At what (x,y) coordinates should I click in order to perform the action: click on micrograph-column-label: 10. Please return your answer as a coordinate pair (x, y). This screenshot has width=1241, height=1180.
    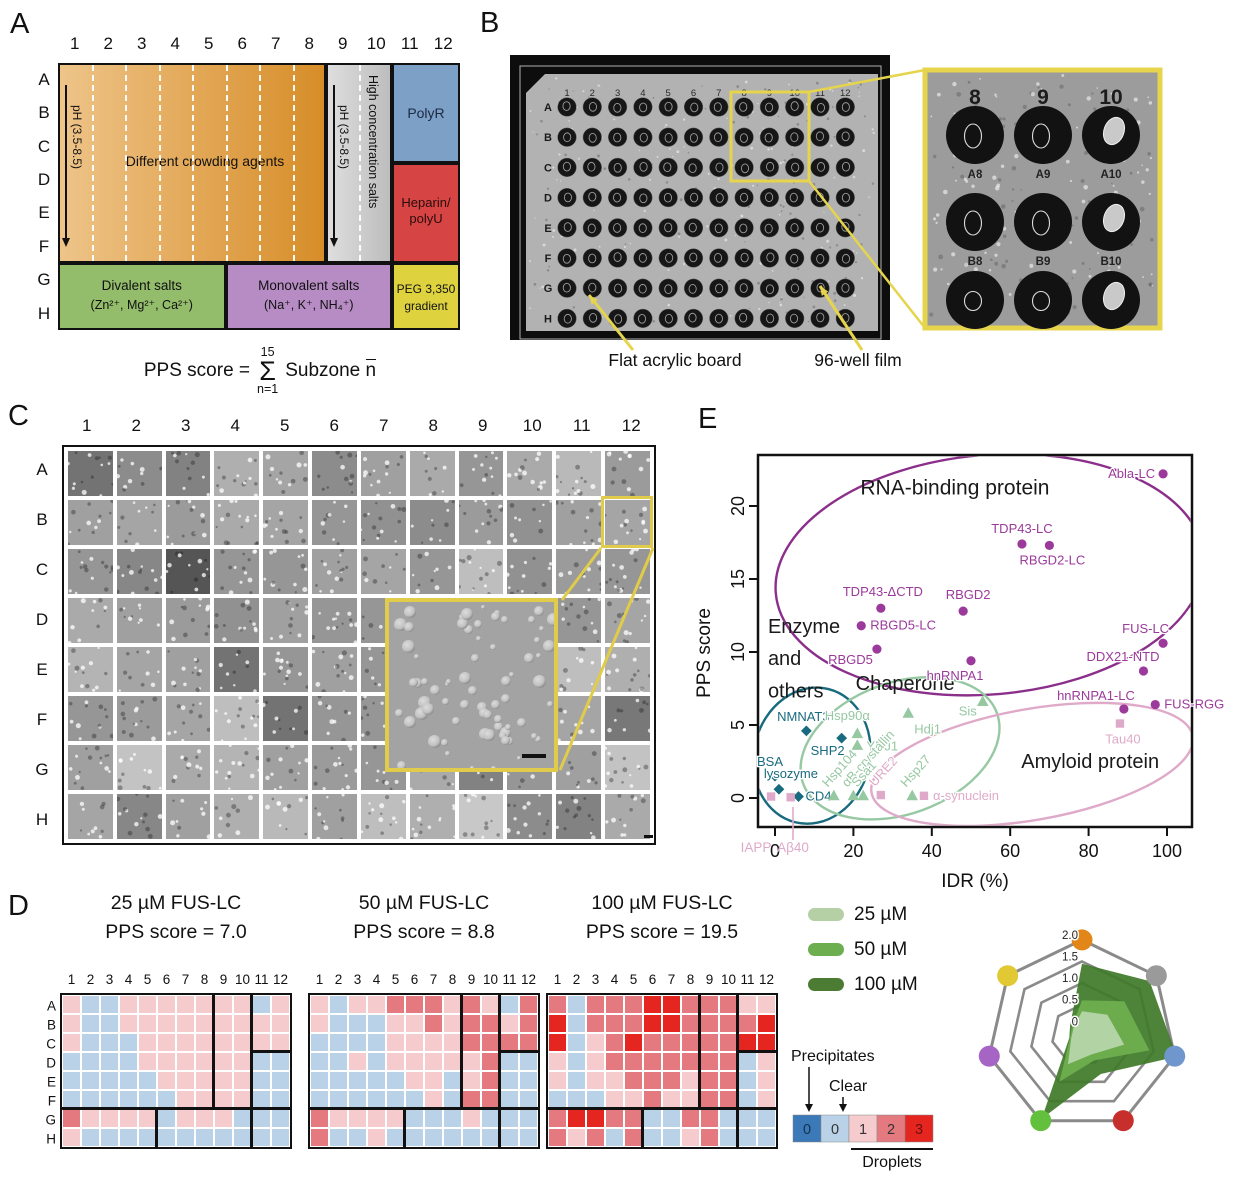
    Looking at the image, I should click on (532, 425).